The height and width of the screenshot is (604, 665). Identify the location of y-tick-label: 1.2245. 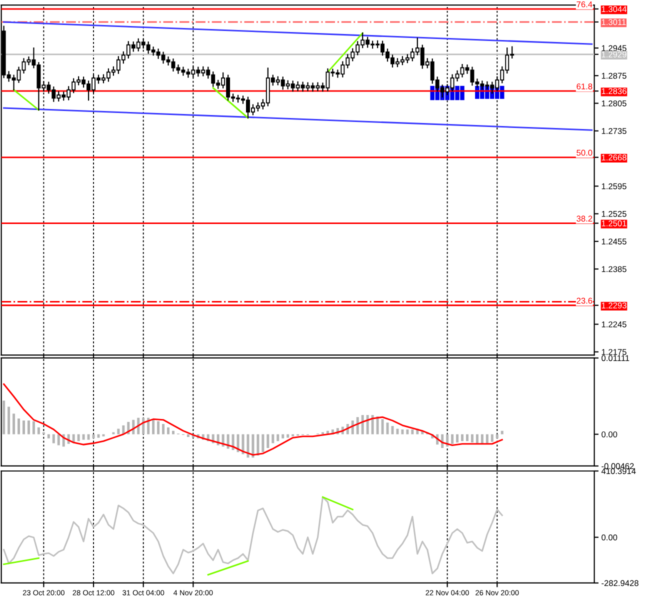
(614, 324).